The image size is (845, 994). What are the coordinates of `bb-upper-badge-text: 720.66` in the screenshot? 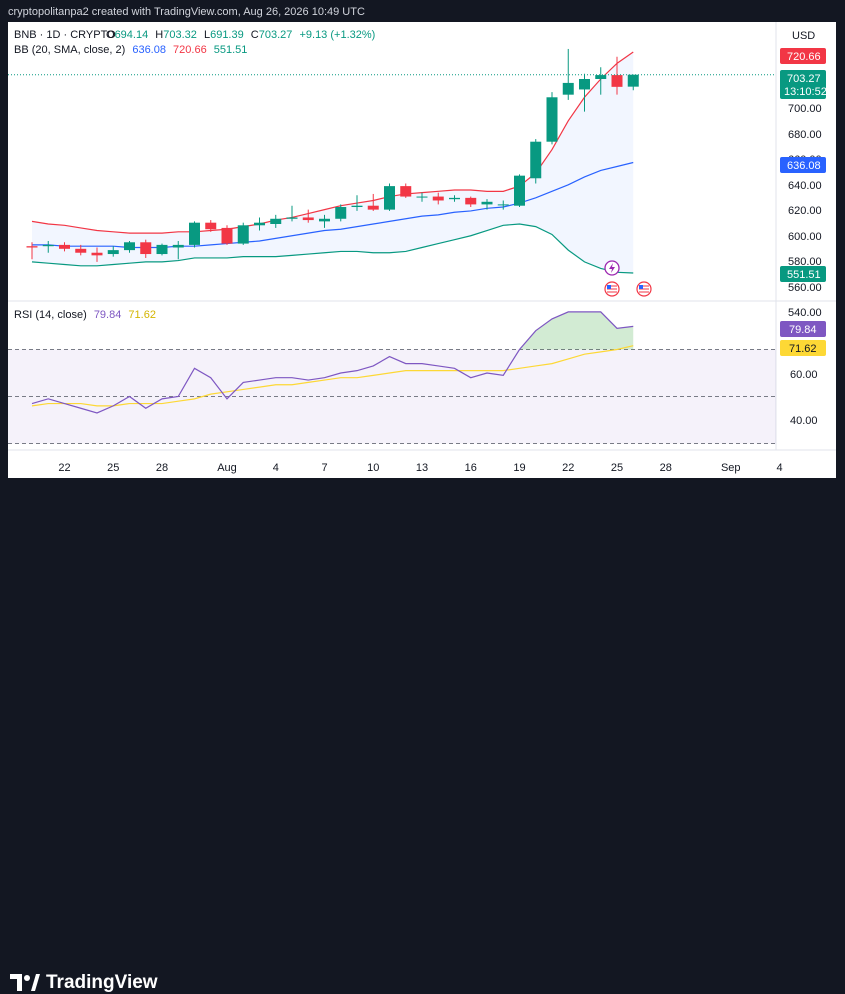 It's located at (804, 57).